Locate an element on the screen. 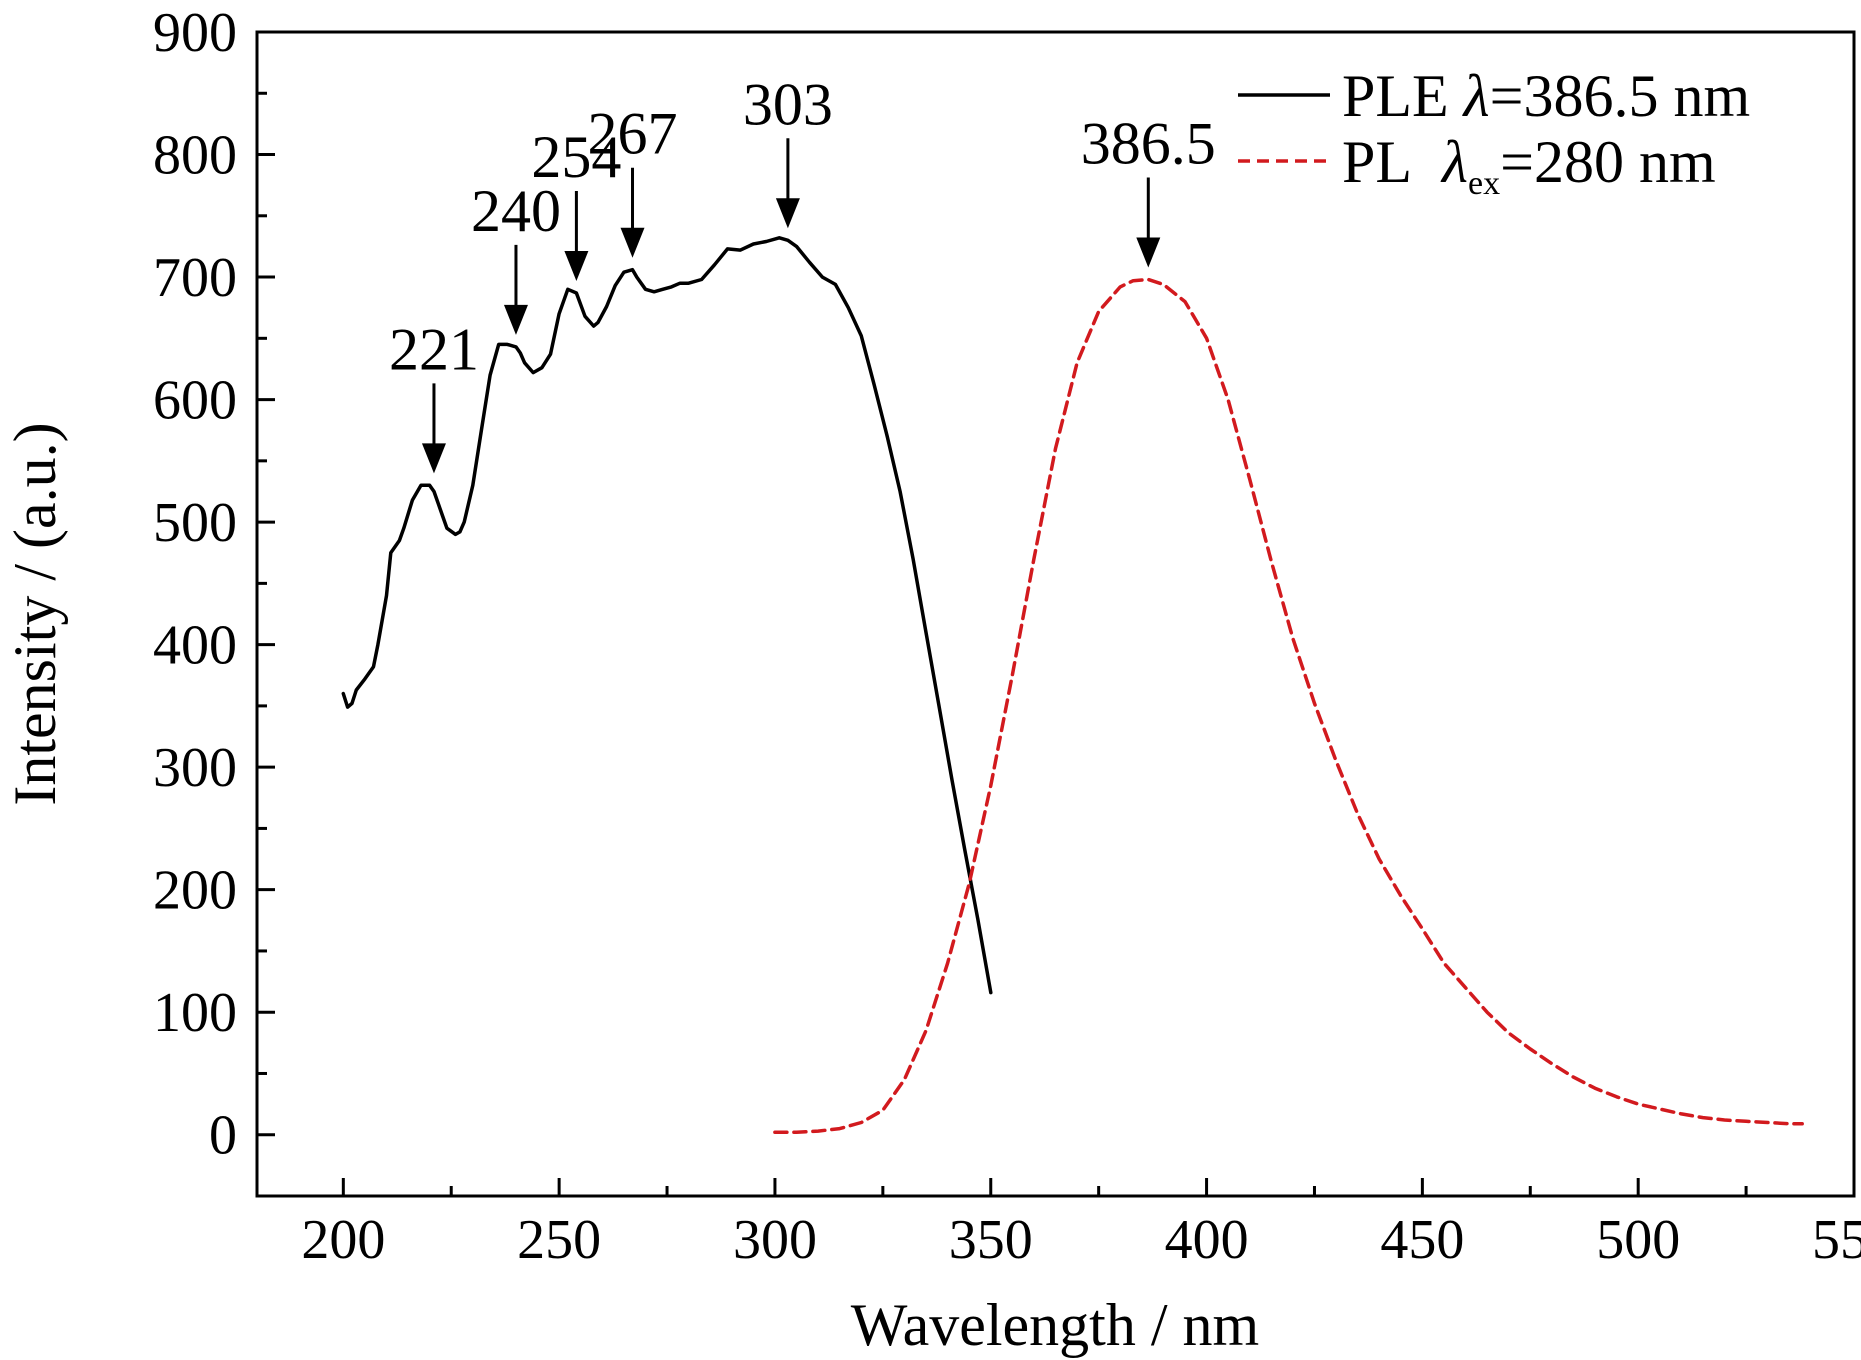  x-tick-label: 250 is located at coordinates (559, 1240).